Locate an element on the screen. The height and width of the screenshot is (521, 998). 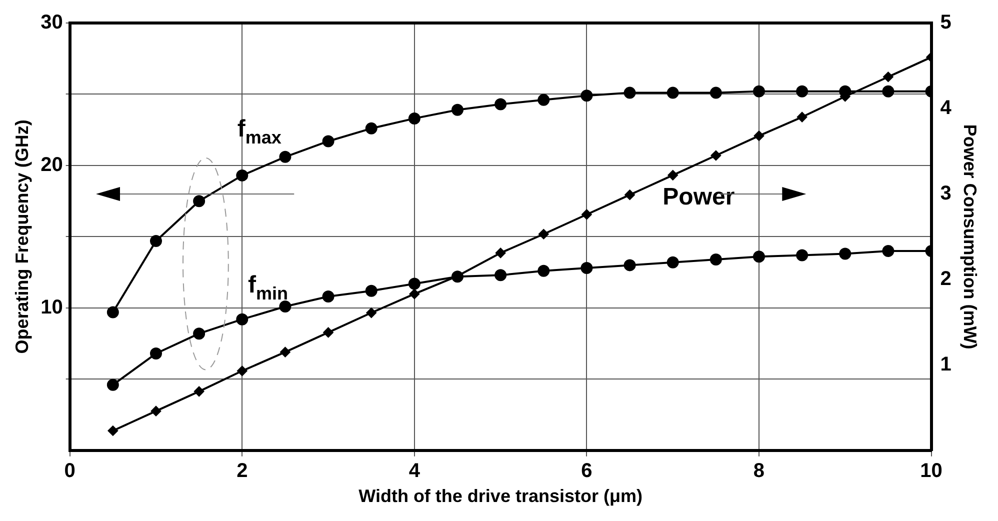
y-tick-label: 10 is located at coordinates (51, 307).